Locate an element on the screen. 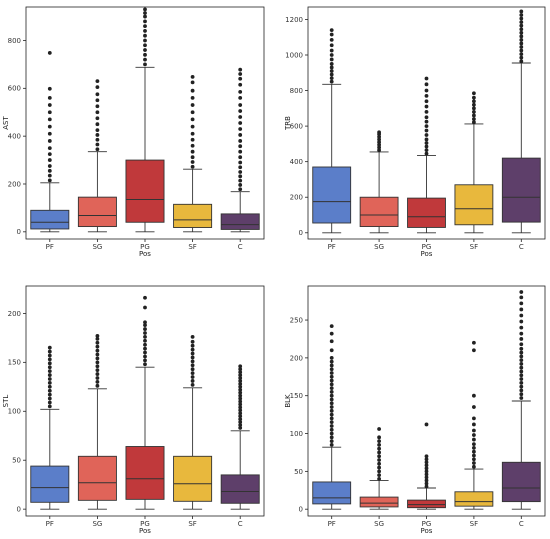  x-tick-label-sf: SF is located at coordinates (474, 247).